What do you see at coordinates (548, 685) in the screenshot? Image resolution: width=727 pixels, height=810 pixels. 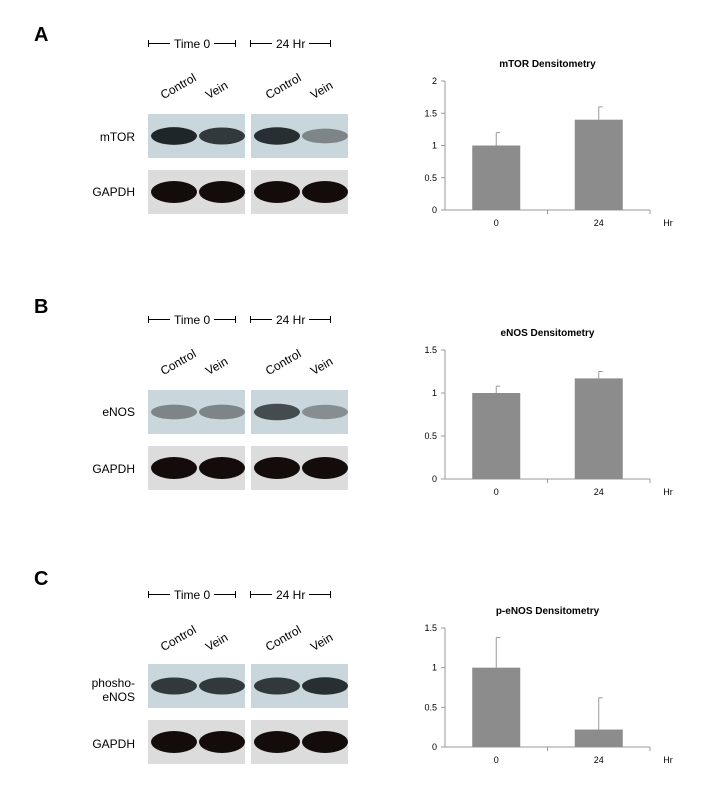 I see `chart-svg: p-eNOS Densitometry 0 0.5 1 1.5 0 24 Hr` at bounding box center [548, 685].